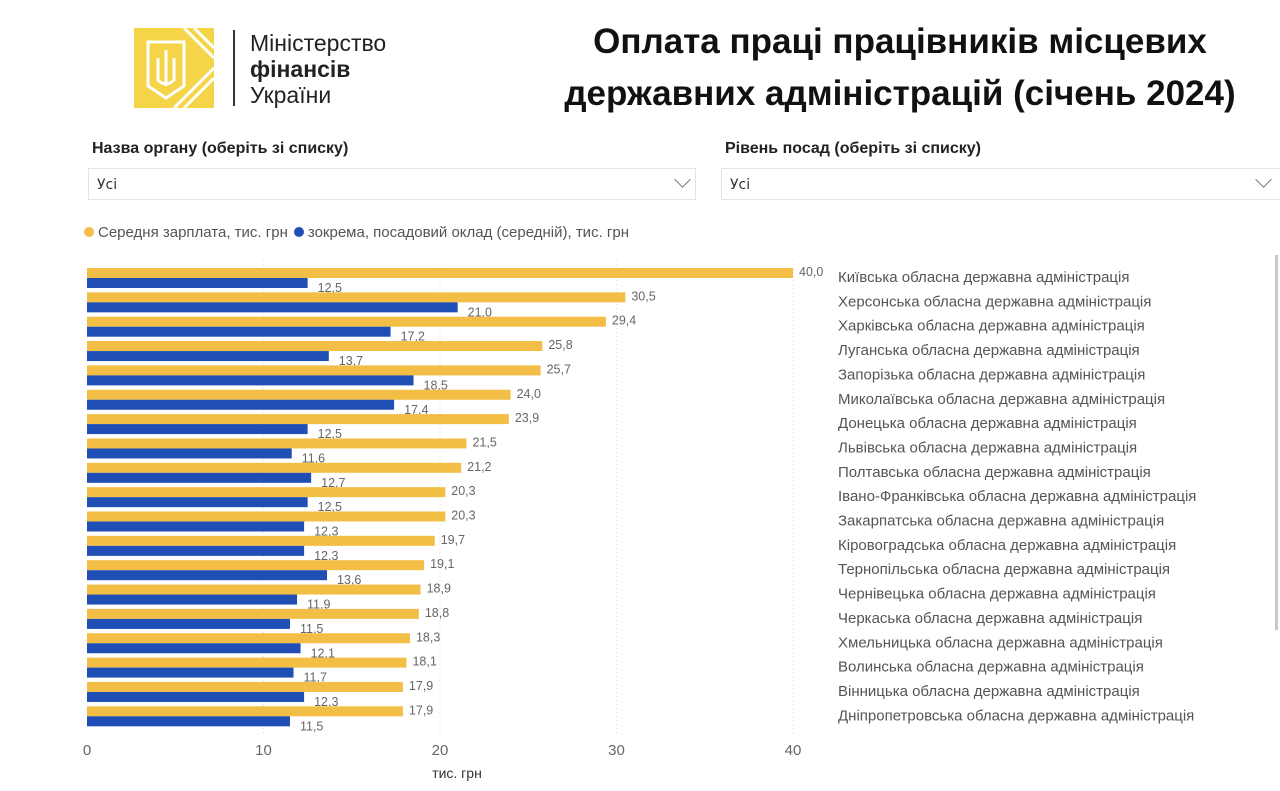 This screenshot has height=791, width=1280. What do you see at coordinates (421, 710) in the screenshot?
I see `data-label: 17,9` at bounding box center [421, 710].